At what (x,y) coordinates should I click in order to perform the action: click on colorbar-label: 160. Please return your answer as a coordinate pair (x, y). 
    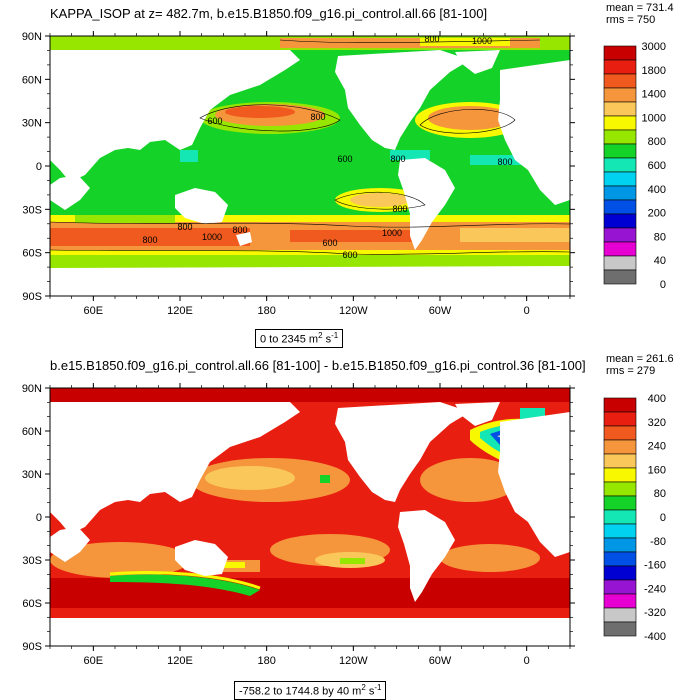
    Looking at the image, I should click on (657, 470).